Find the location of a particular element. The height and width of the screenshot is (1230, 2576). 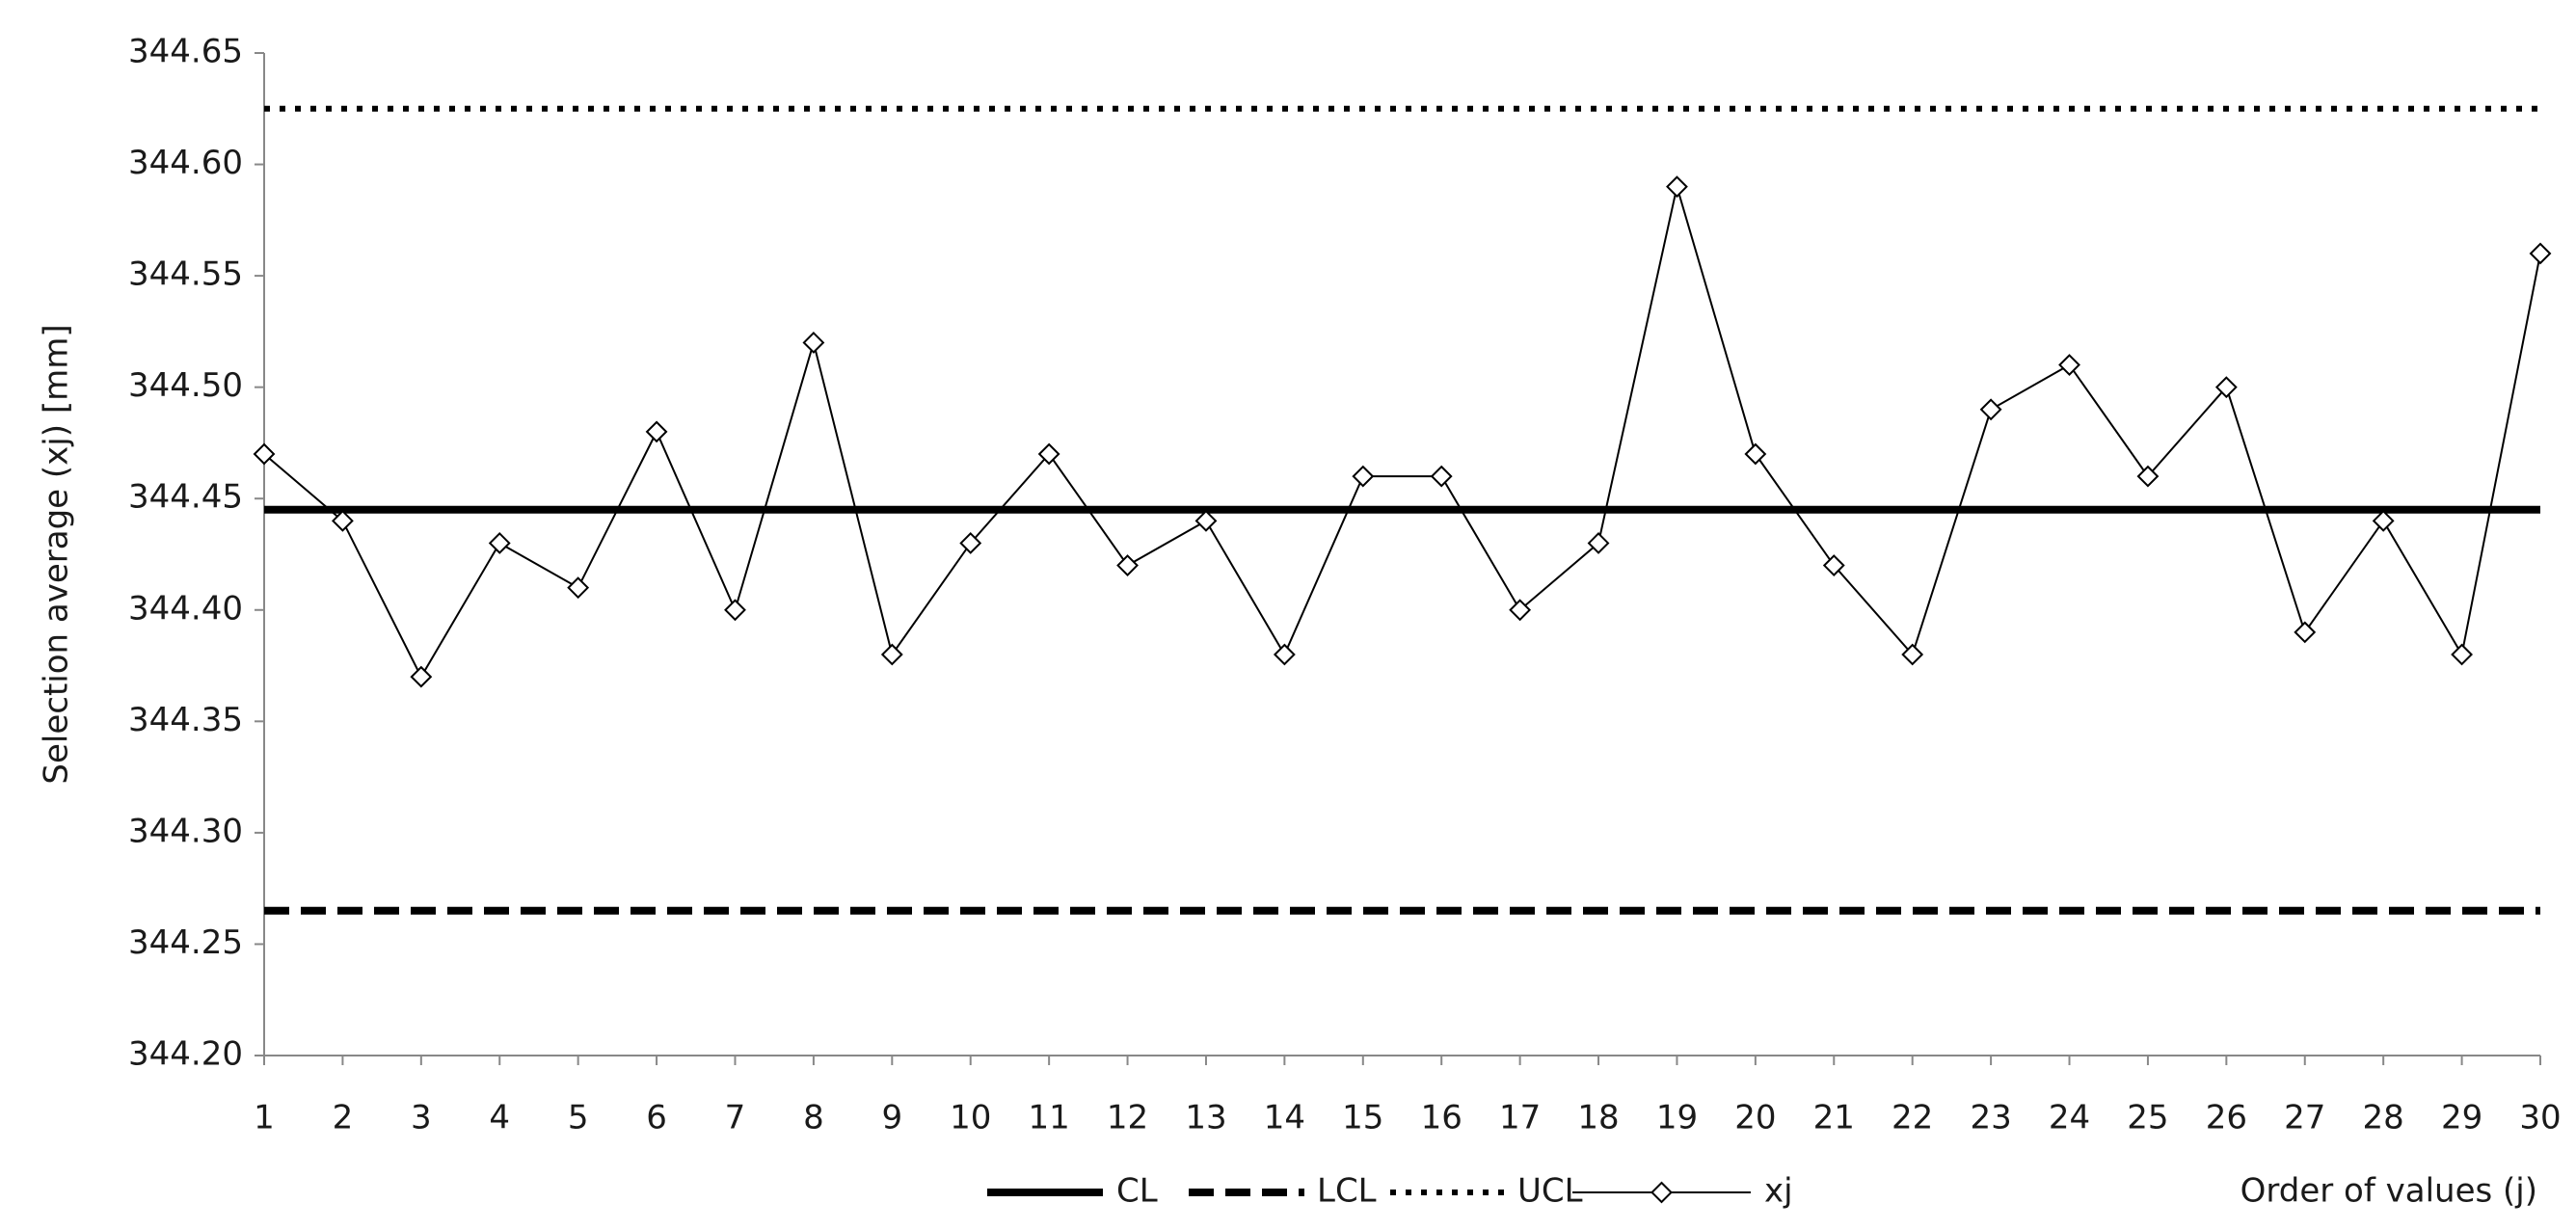

x-tick-label: 6 is located at coordinates (656, 1118).